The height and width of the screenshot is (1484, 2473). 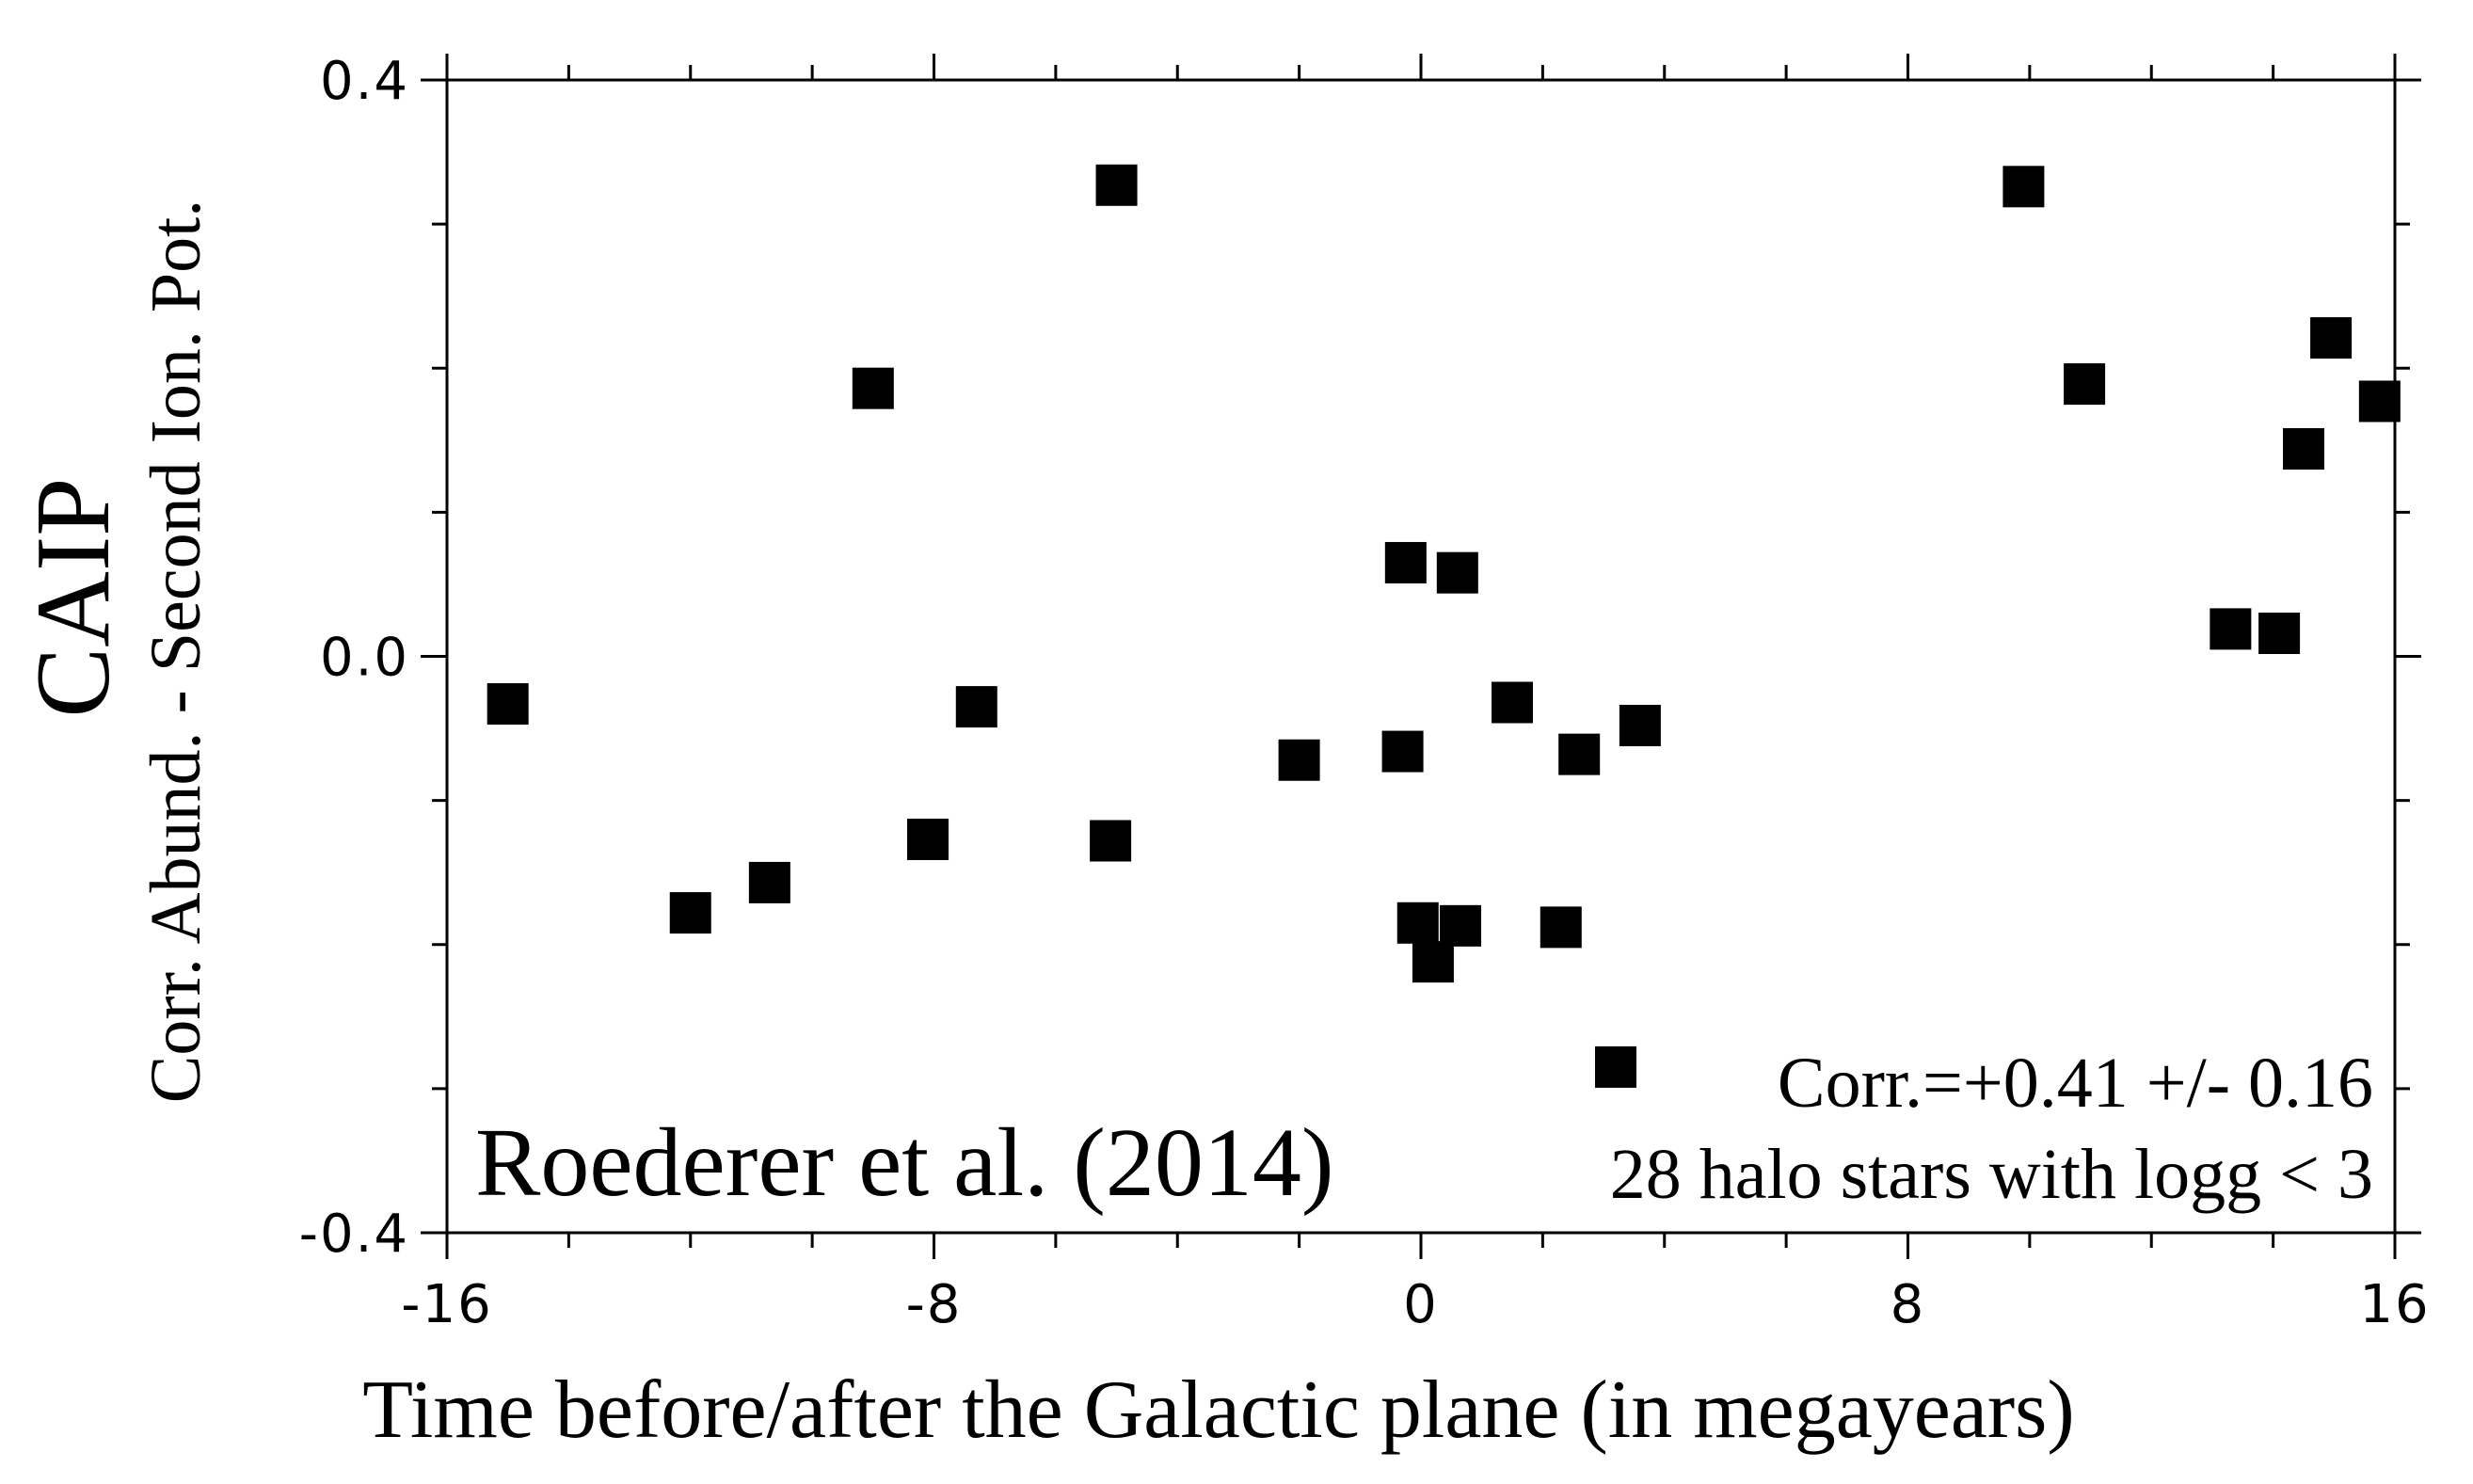 What do you see at coordinates (1908, 1304) in the screenshot?
I see `x-tick-label: 8` at bounding box center [1908, 1304].